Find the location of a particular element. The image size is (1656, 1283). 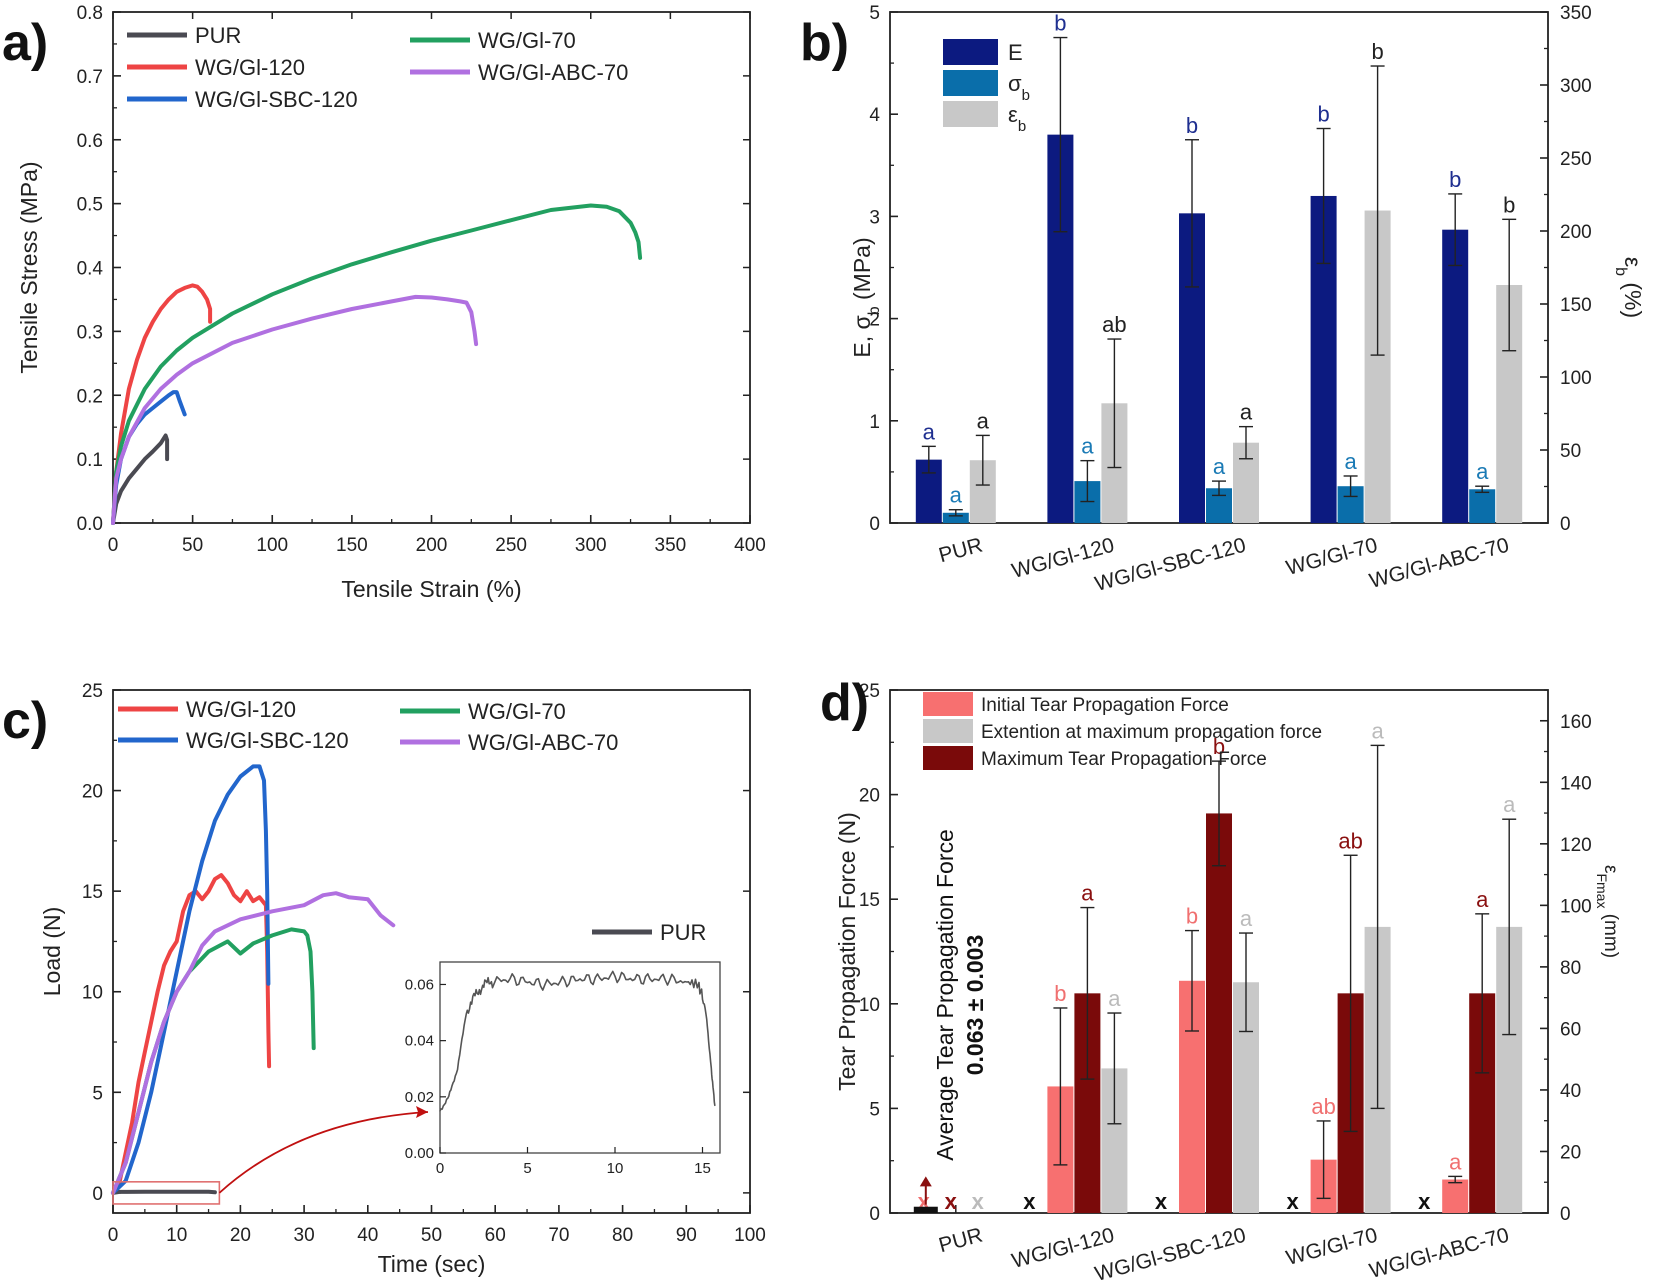

y-tick-label: 140 is located at coordinates (1576, 783).